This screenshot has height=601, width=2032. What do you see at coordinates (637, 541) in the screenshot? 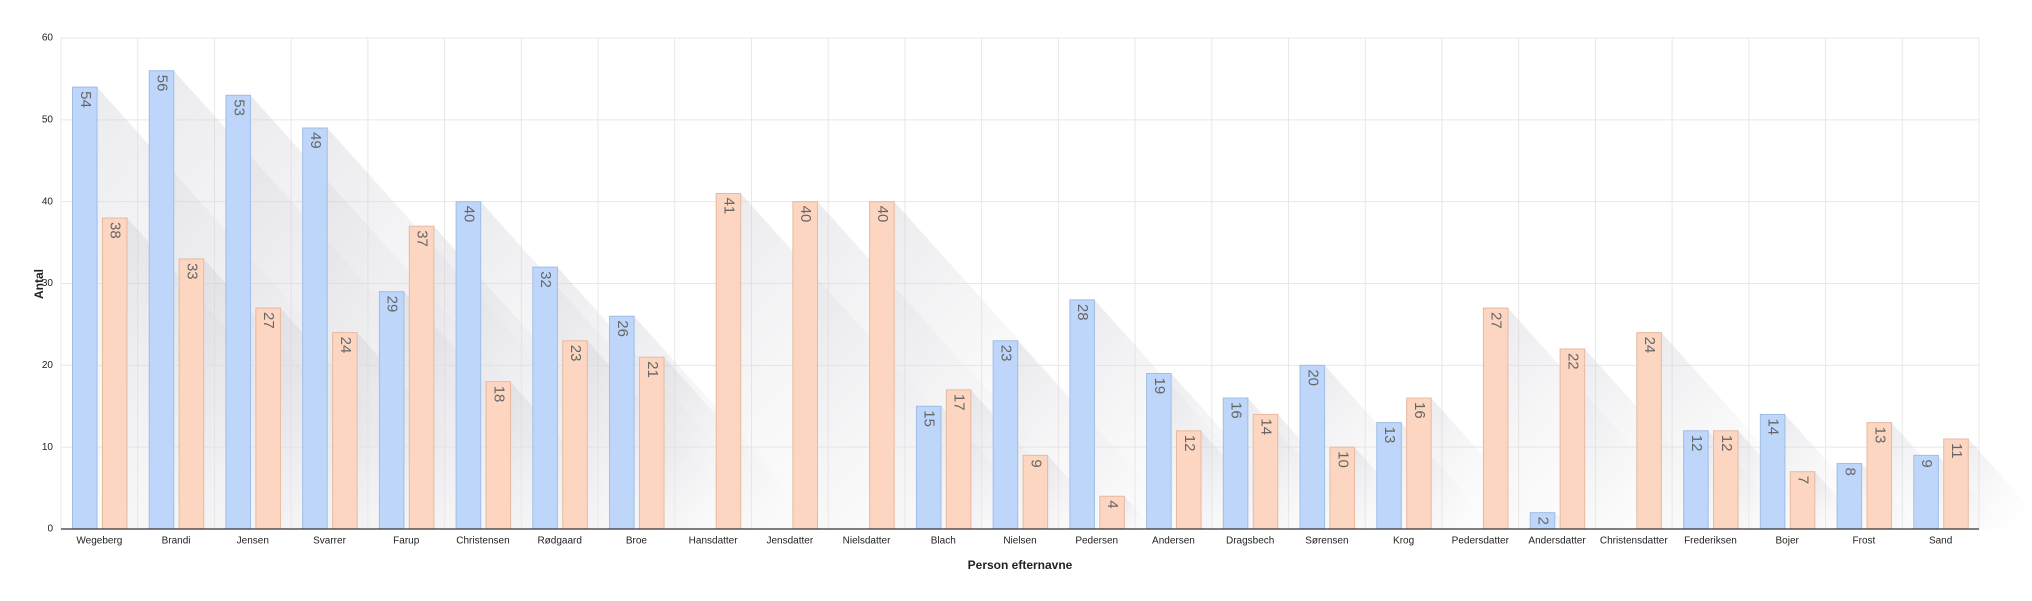
I see `x-tick-label: Broe` at bounding box center [637, 541].